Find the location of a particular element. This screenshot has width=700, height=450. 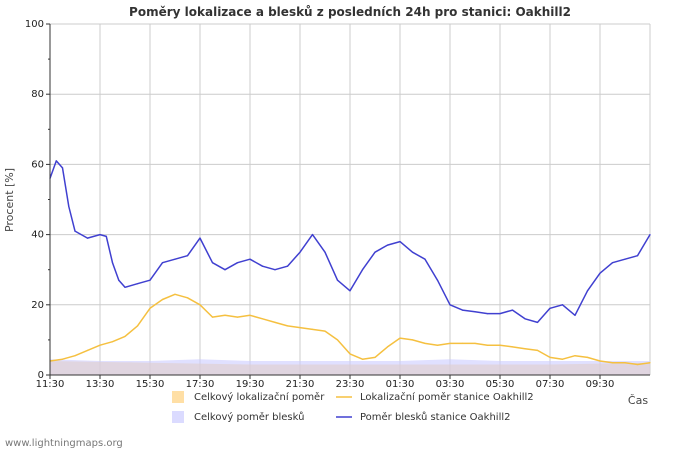

y-tick-label: 100 is located at coordinates (34, 24).